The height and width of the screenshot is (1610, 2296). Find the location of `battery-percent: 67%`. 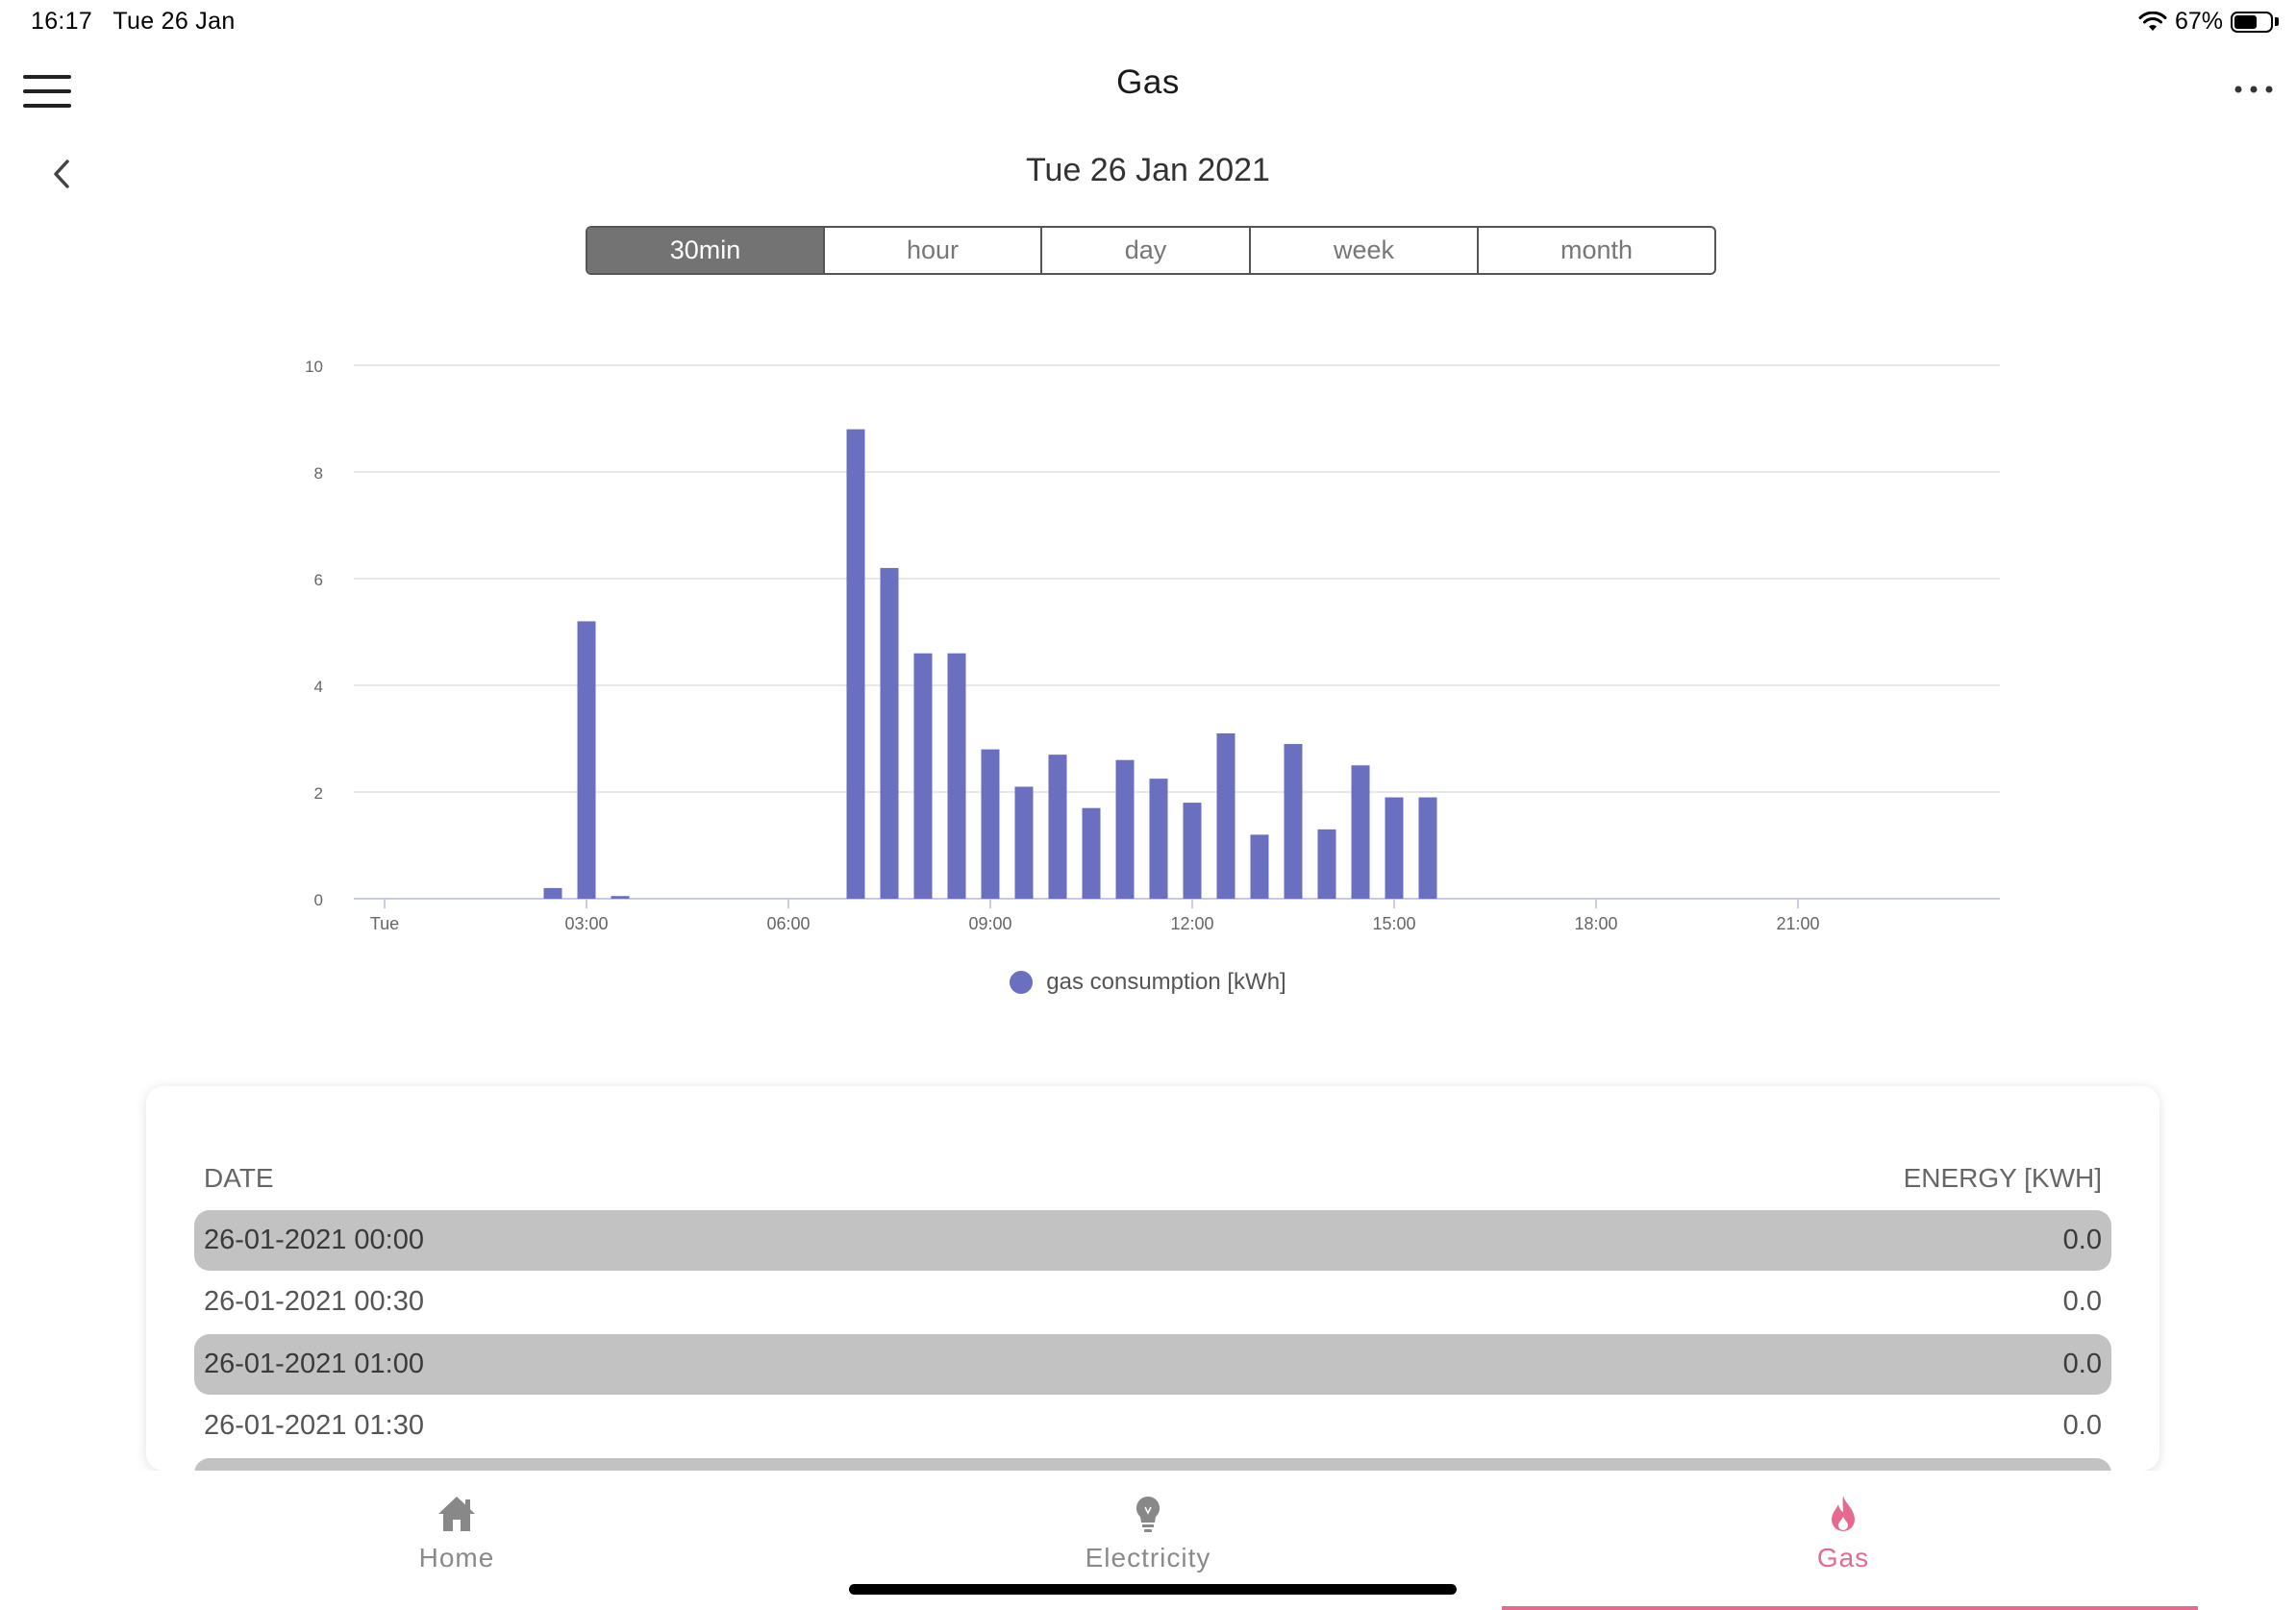

battery-percent: 67% is located at coordinates (2198, 21).